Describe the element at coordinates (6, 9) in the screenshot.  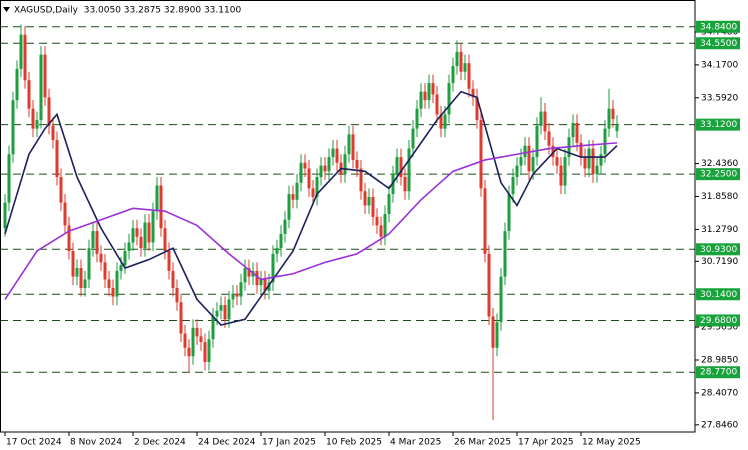
I see `header-icon` at that location.